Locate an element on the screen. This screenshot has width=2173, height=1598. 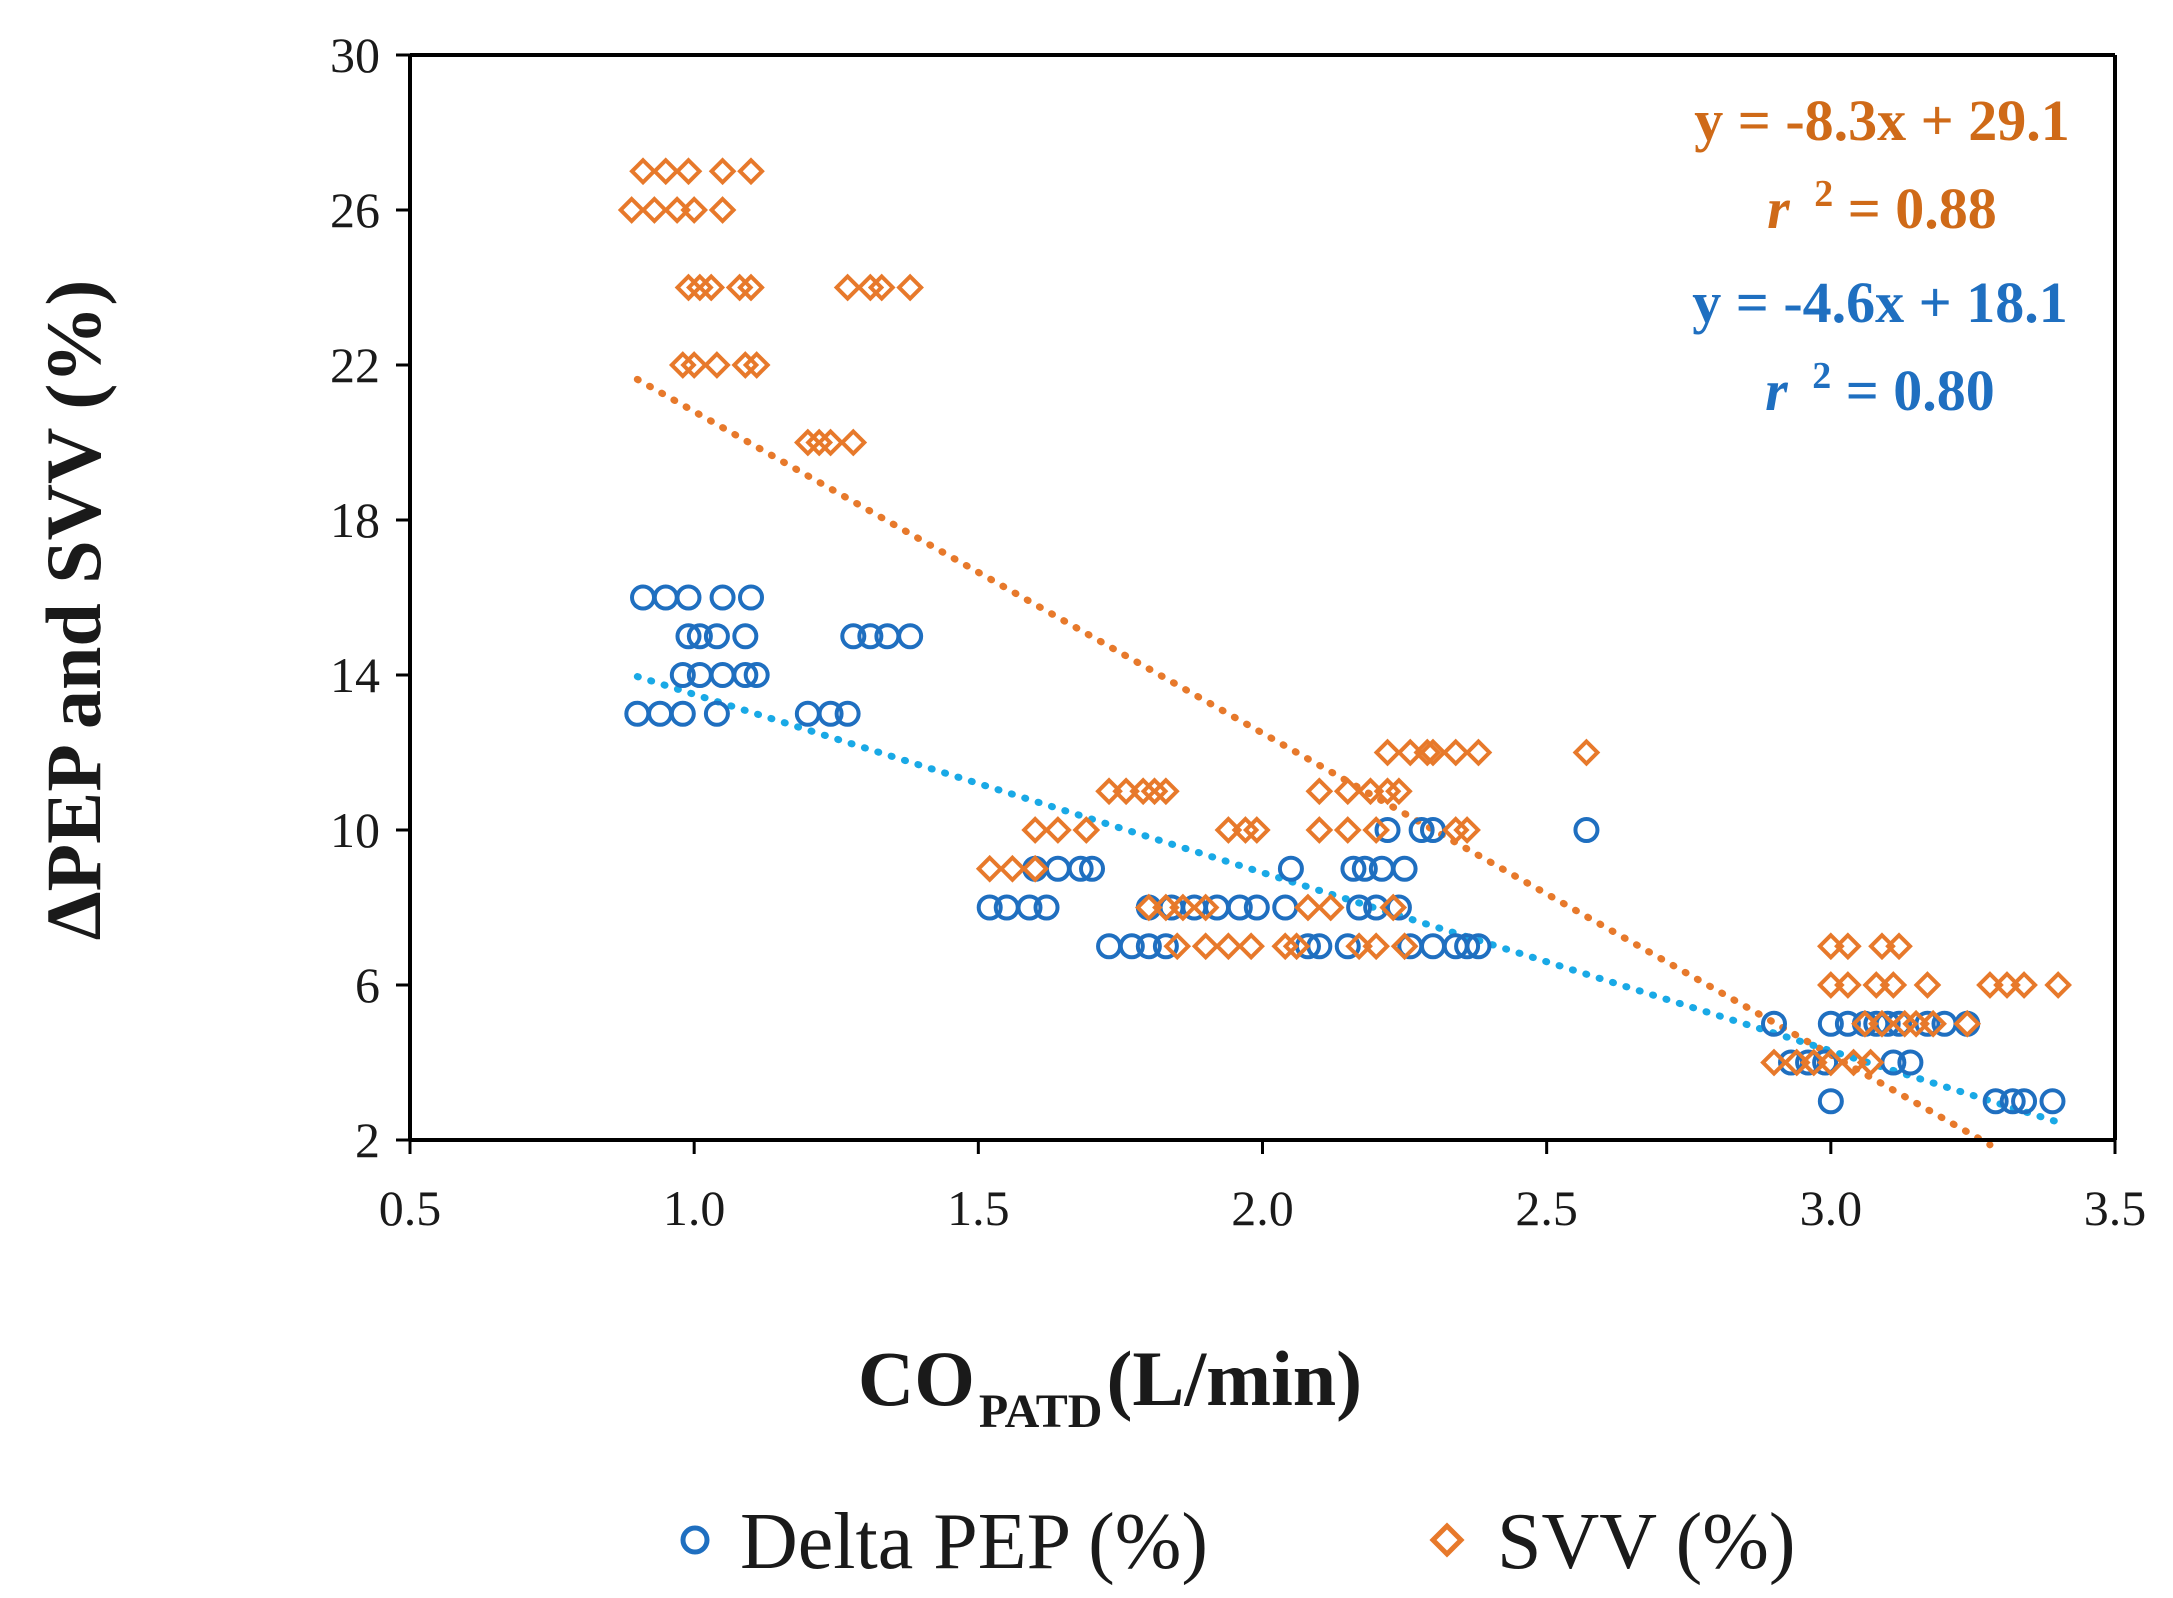
x-axis-title: CO PATD (L/min) is located at coordinates (1110, 1386).